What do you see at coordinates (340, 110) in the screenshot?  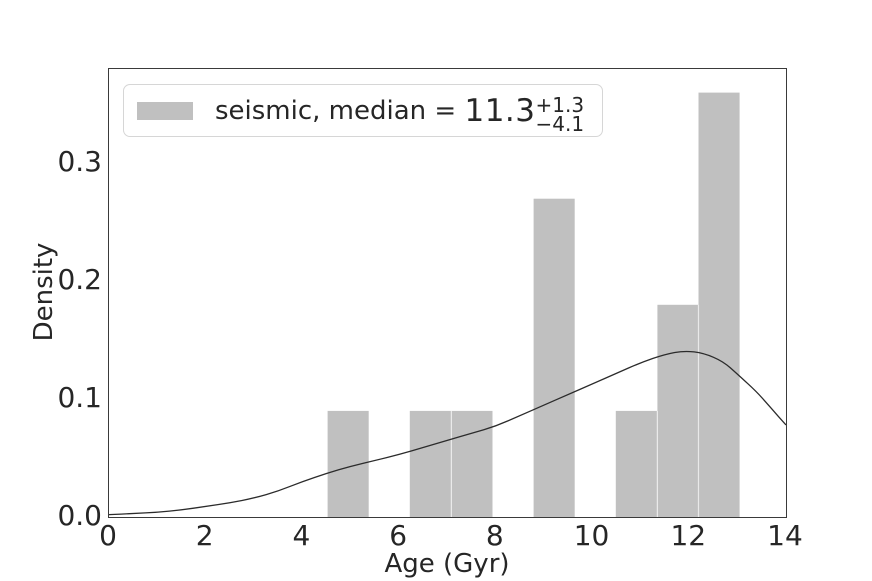 I see `legend-label-prefix: seismic, median =` at bounding box center [340, 110].